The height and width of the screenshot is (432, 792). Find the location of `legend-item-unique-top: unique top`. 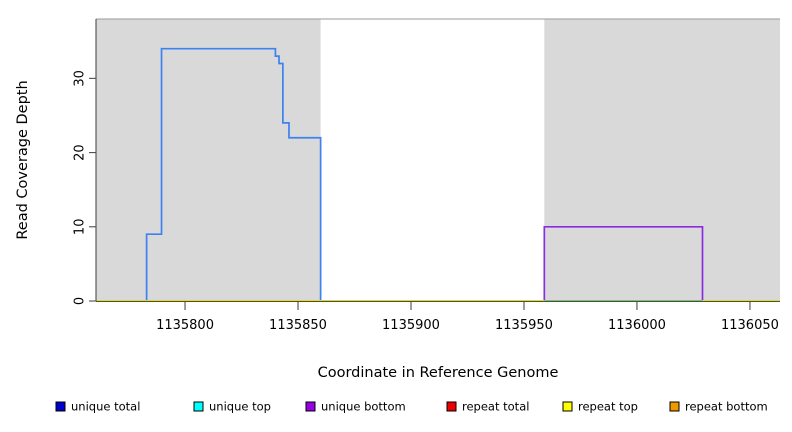

legend-item-unique-top: unique top is located at coordinates (232, 407).